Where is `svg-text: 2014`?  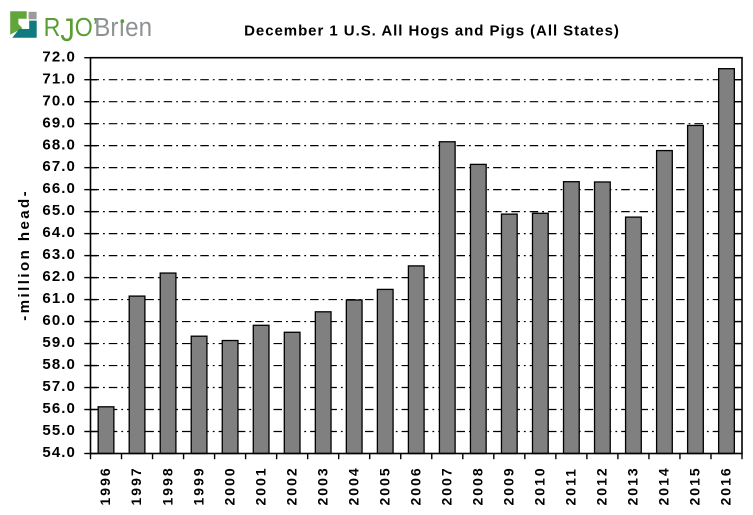 svg-text: 2014 is located at coordinates (664, 485).